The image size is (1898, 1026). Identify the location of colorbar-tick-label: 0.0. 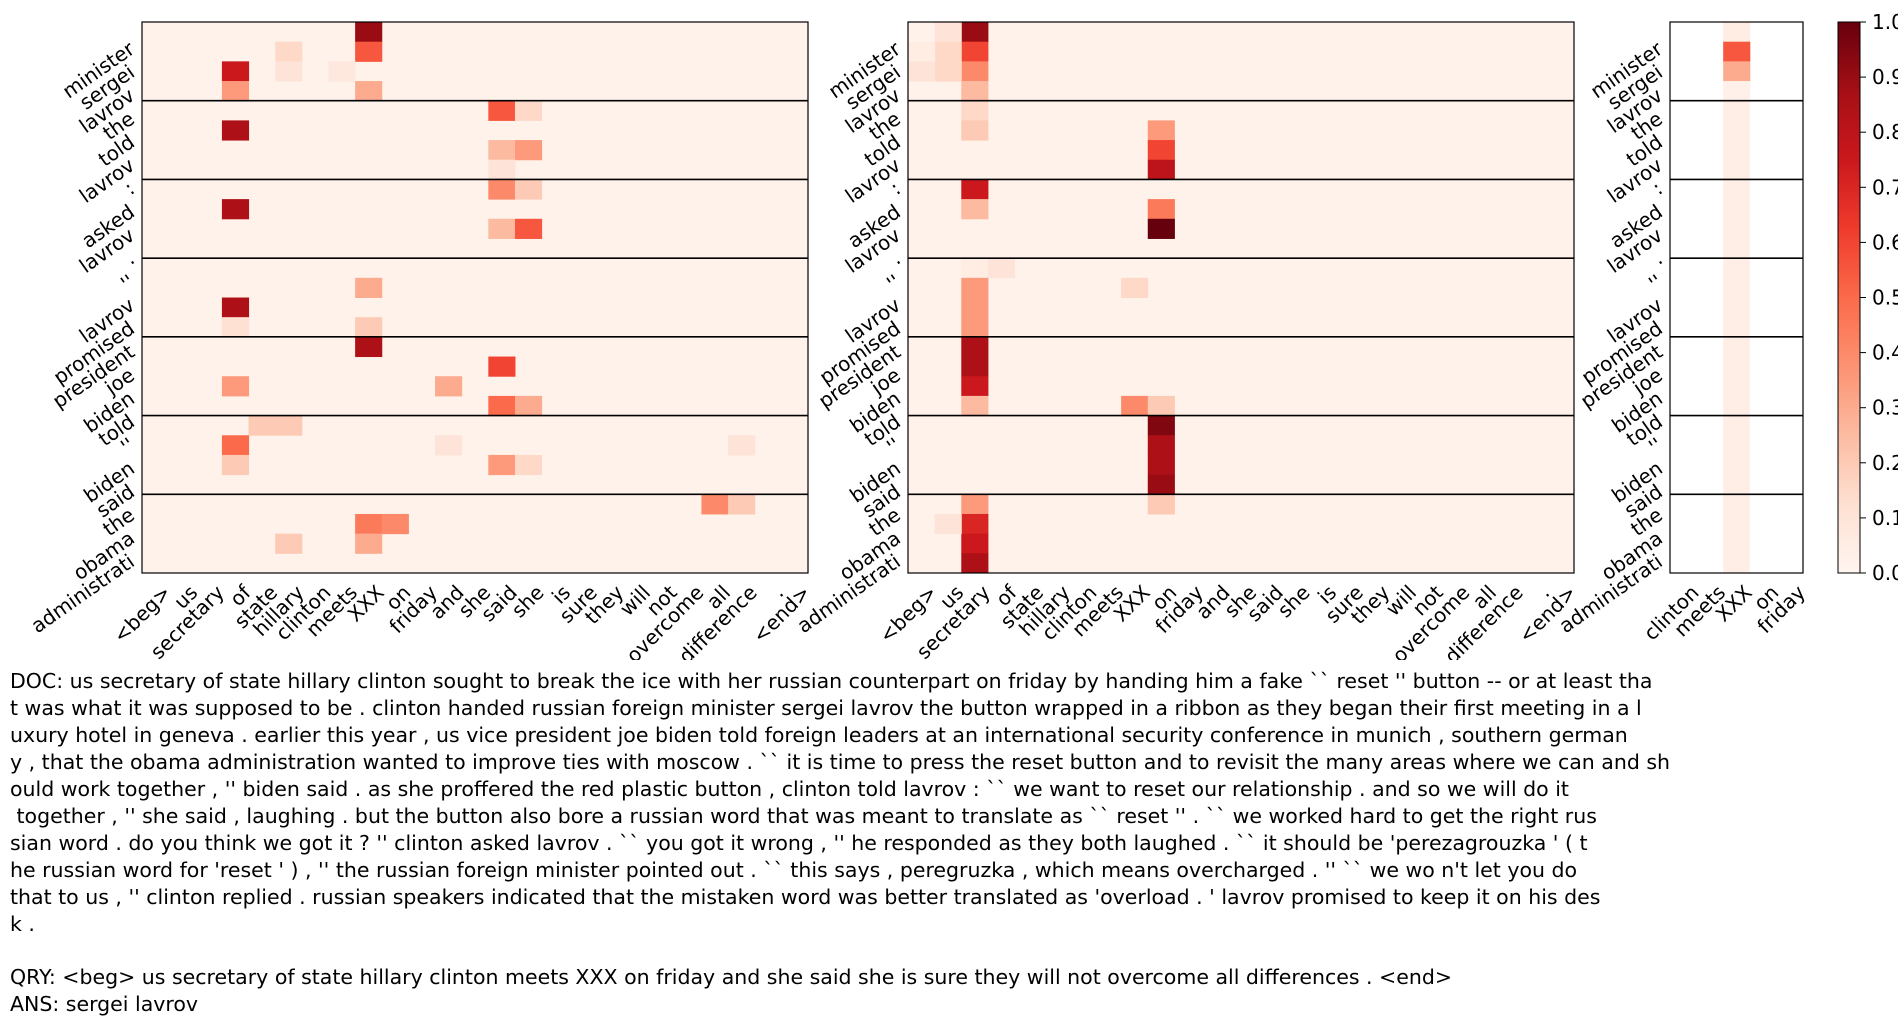
(1885, 573).